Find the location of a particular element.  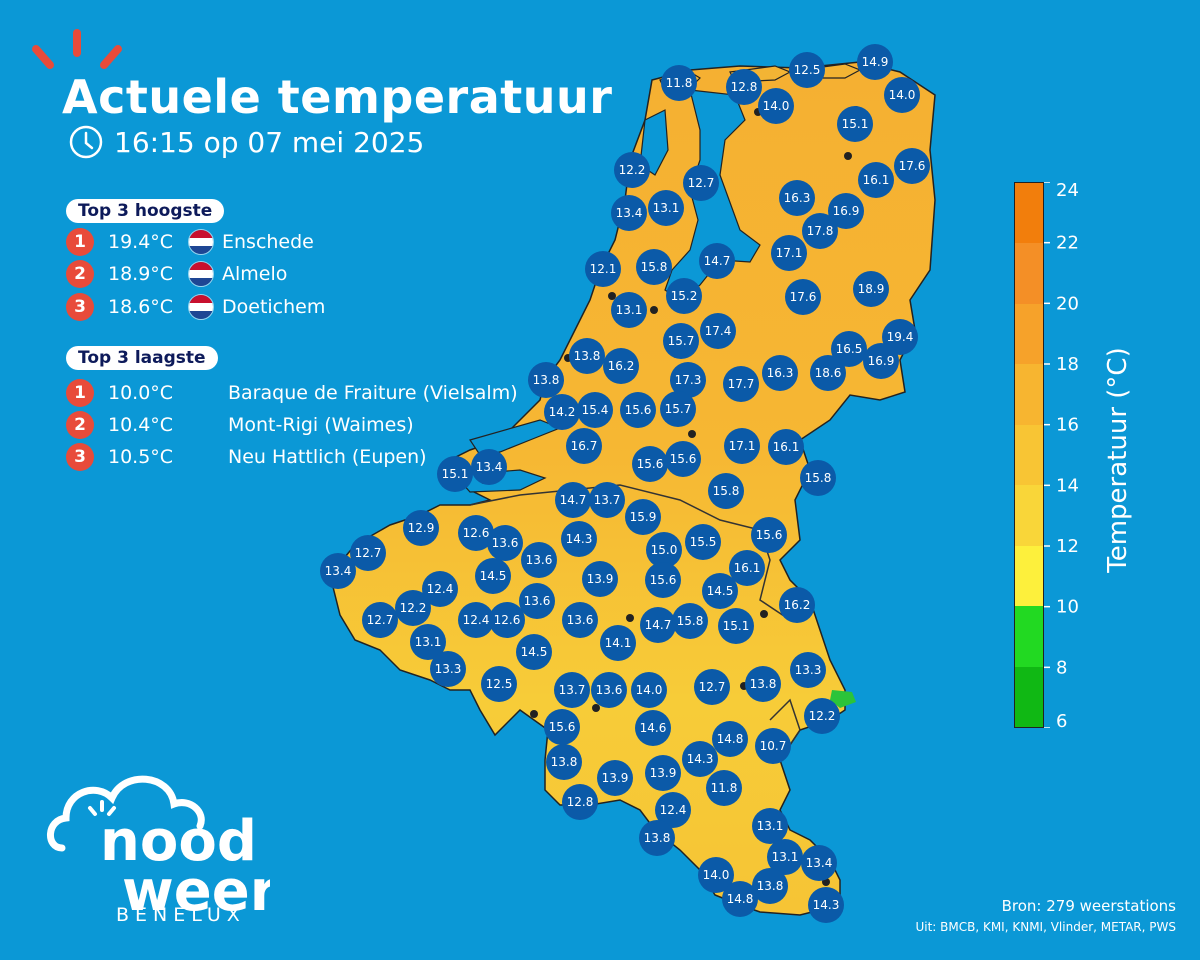

rank-badge: 1 is located at coordinates (80, 393).